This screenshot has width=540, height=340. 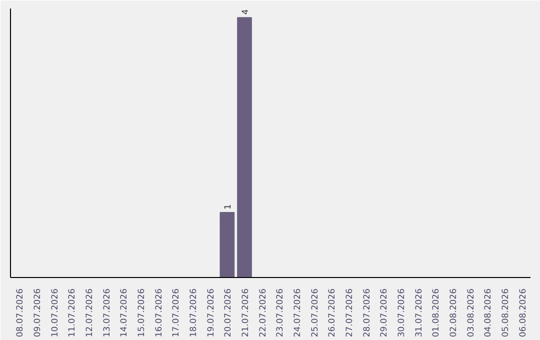 What do you see at coordinates (246, 313) in the screenshot?
I see `x-tick-label: 21.07.2026` at bounding box center [246, 313].